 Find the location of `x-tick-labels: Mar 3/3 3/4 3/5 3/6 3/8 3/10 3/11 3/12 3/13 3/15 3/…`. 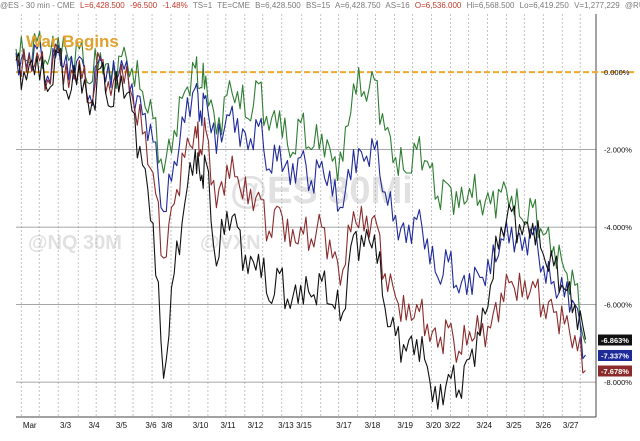

x-tick-labels: Mar 3/3 3/4 3/5 3/6 3/8 3/10 3/11 3/12 3/13 3/15 3/… is located at coordinates (301, 425).